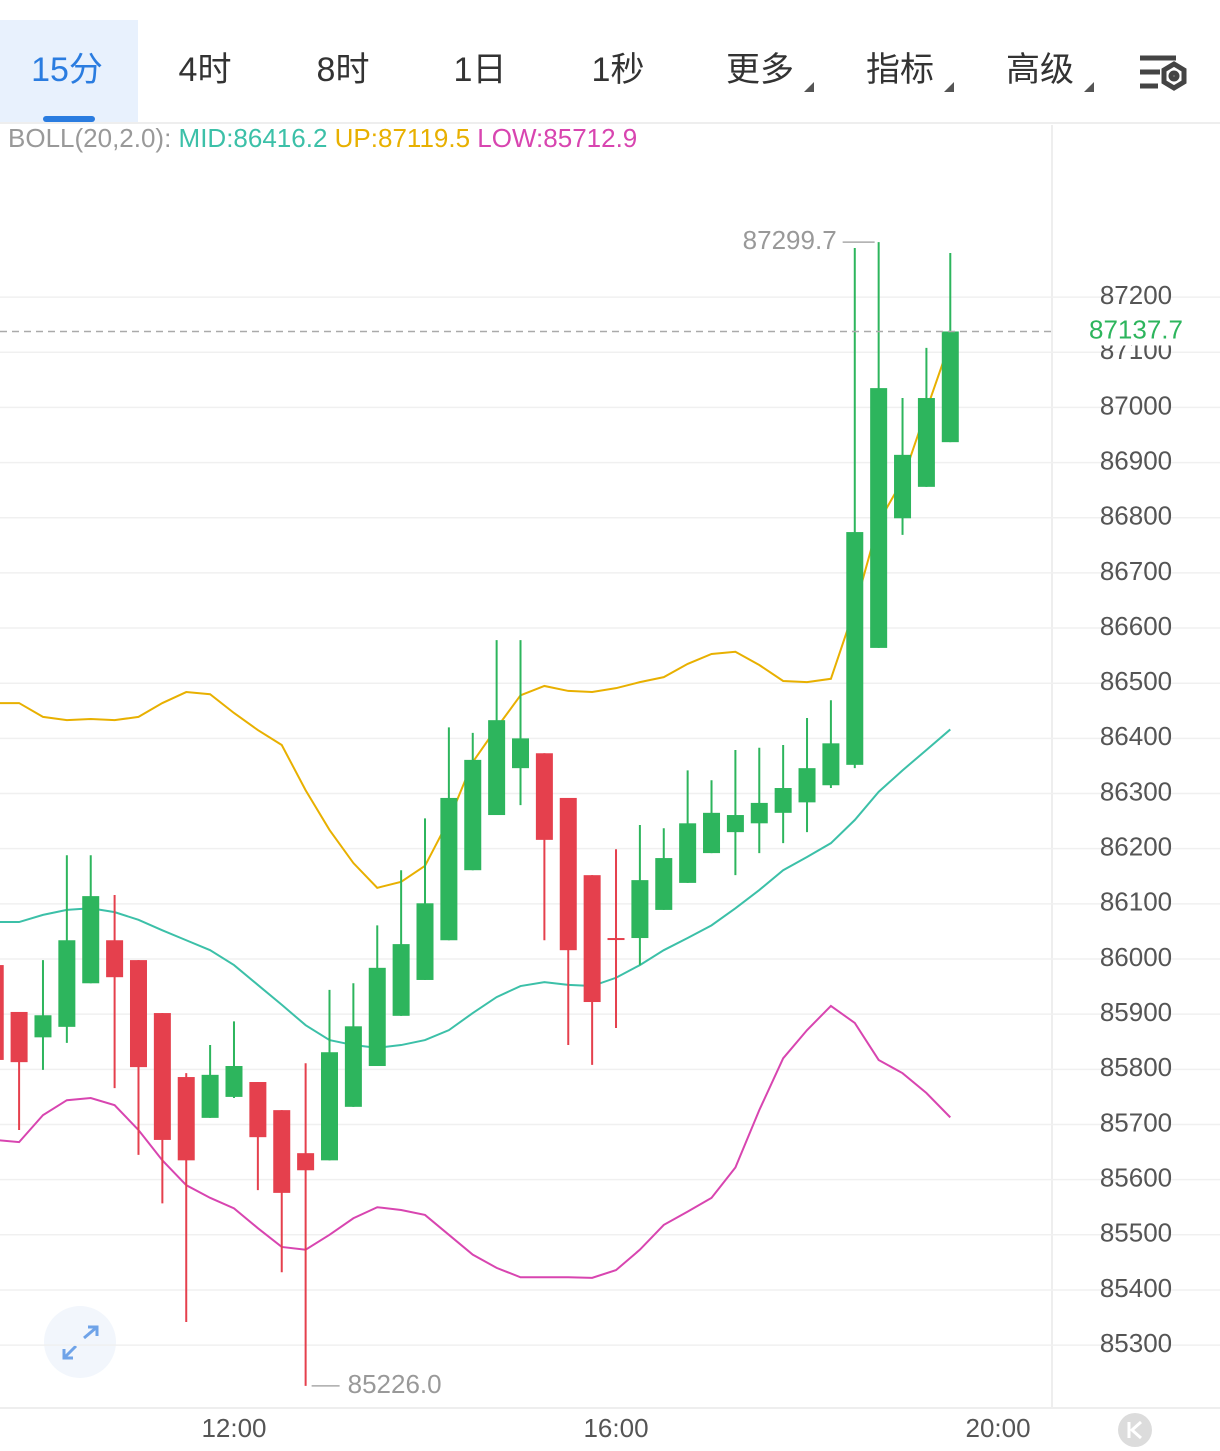  Describe the element at coordinates (80, 1342) in the screenshot. I see `expand-button` at that location.